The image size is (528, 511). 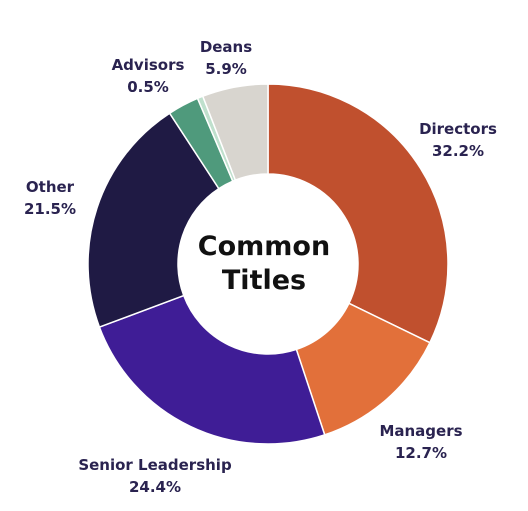 What do you see at coordinates (148, 65) in the screenshot?
I see `label-advisors-name: Advisors` at bounding box center [148, 65].